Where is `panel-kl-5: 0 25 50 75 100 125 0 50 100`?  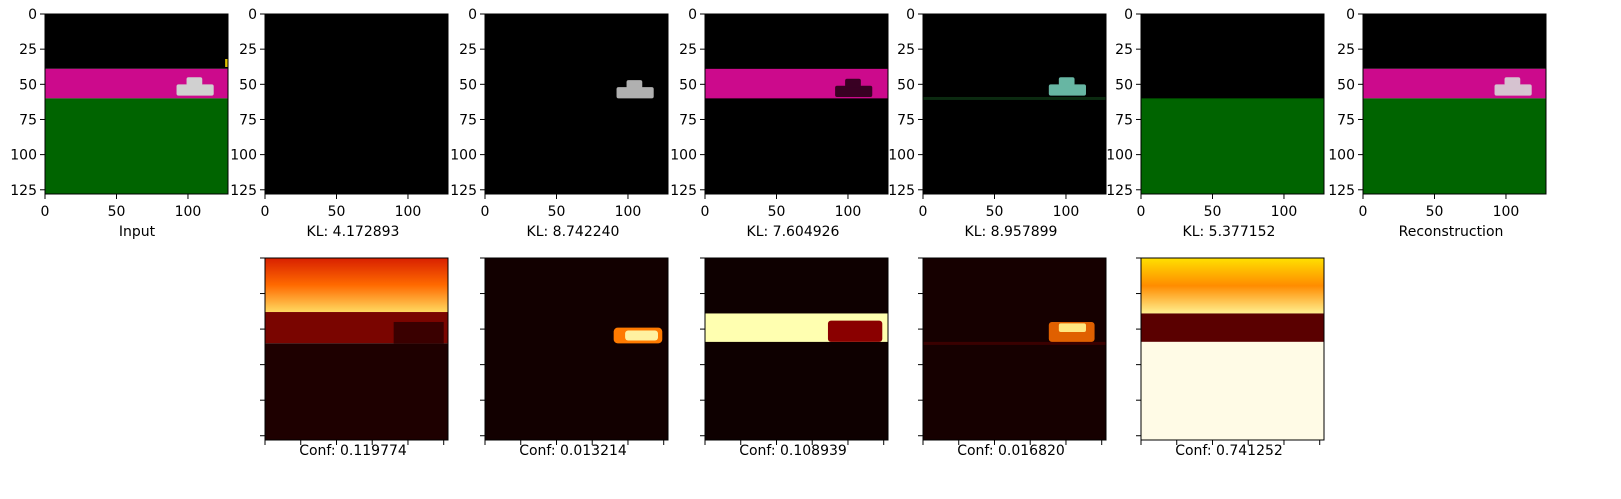 panel-kl-5: 0 25 50 75 100 125 0 50 100 is located at coordinates (1211, 112).